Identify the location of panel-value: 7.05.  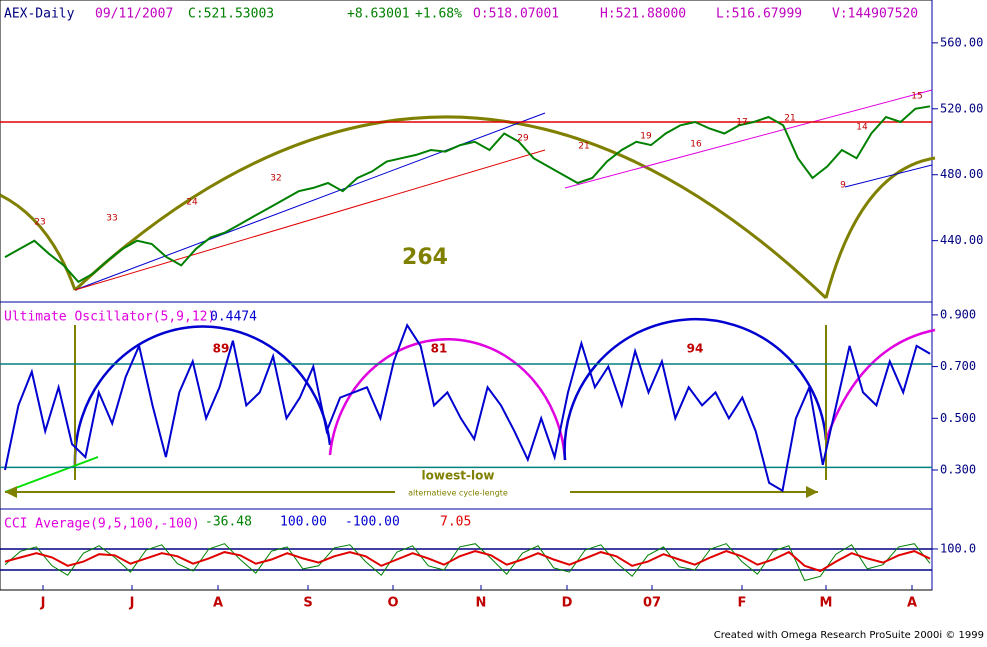
(455, 522).